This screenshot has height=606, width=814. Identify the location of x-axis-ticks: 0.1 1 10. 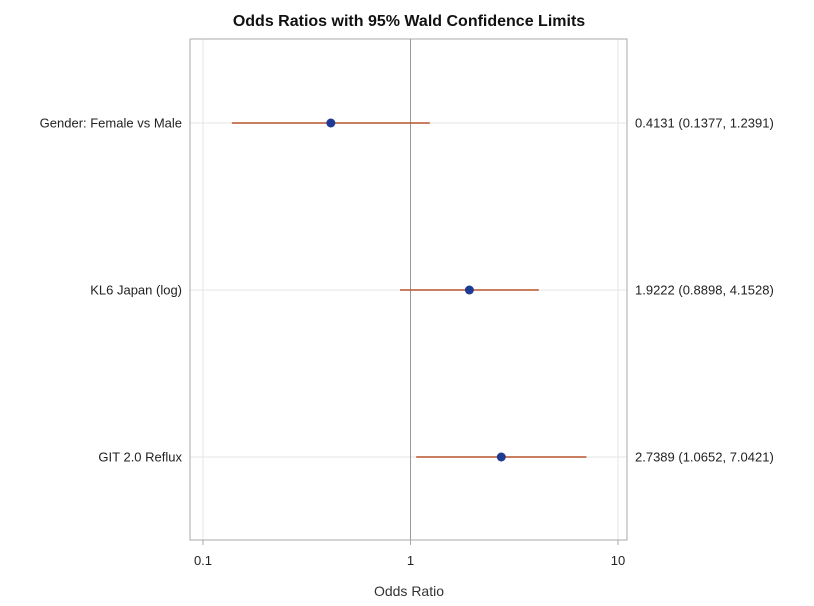
(409, 554).